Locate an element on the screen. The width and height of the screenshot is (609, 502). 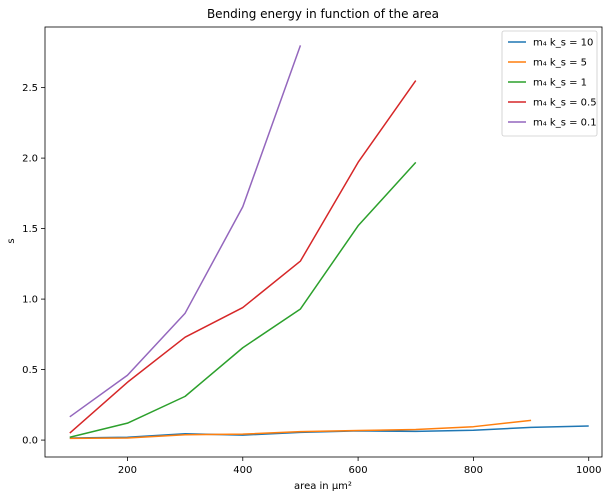
y-tick-label: 2.0 is located at coordinates (30, 159).